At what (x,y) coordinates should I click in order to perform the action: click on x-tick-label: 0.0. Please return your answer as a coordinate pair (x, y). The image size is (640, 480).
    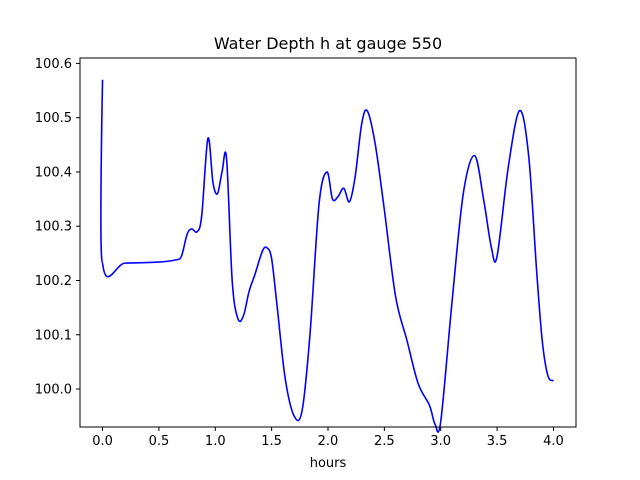
    Looking at the image, I should click on (102, 441).